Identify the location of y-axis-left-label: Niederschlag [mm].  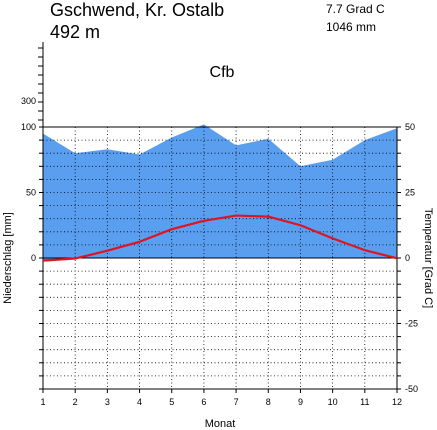
(8, 258).